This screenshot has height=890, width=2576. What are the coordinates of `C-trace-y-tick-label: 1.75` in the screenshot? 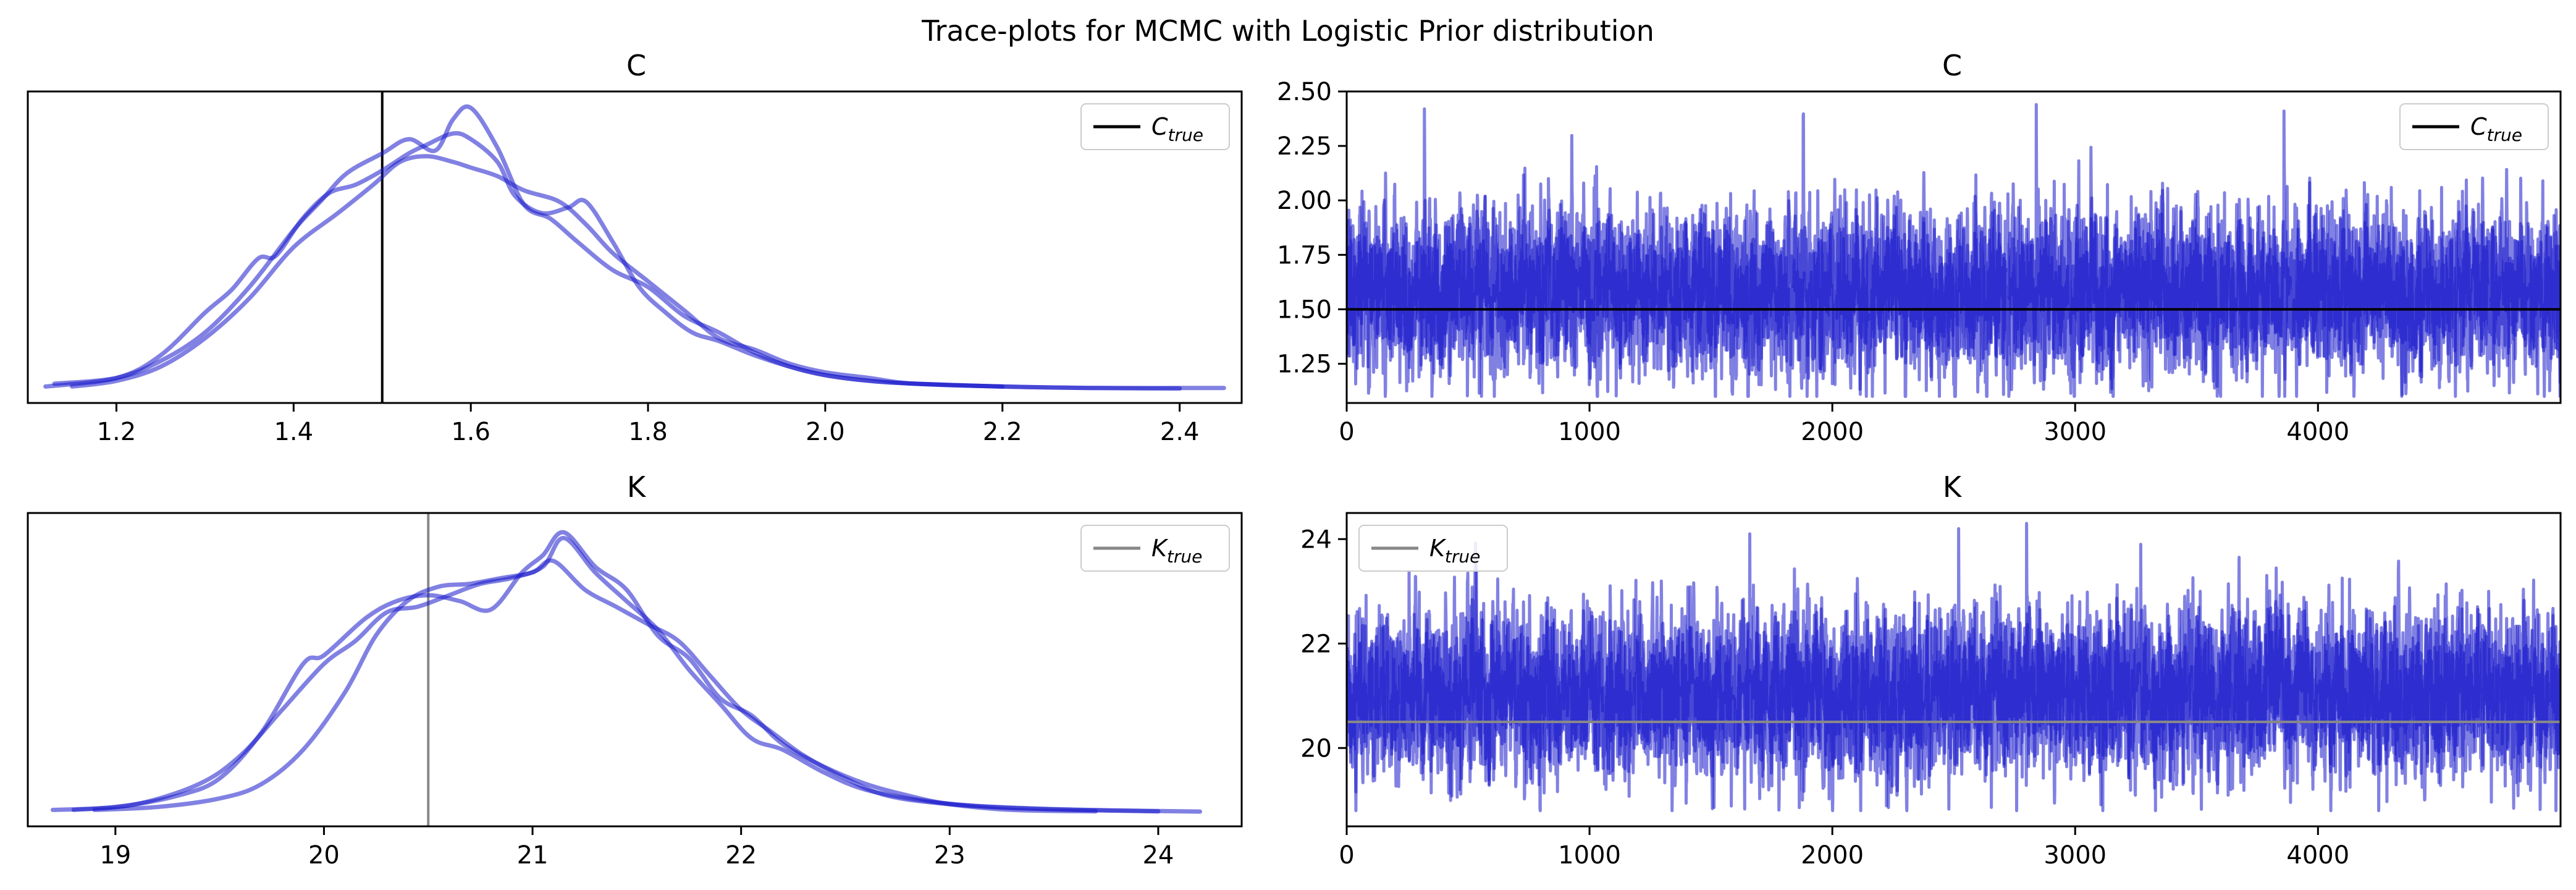 It's located at (1304, 255).